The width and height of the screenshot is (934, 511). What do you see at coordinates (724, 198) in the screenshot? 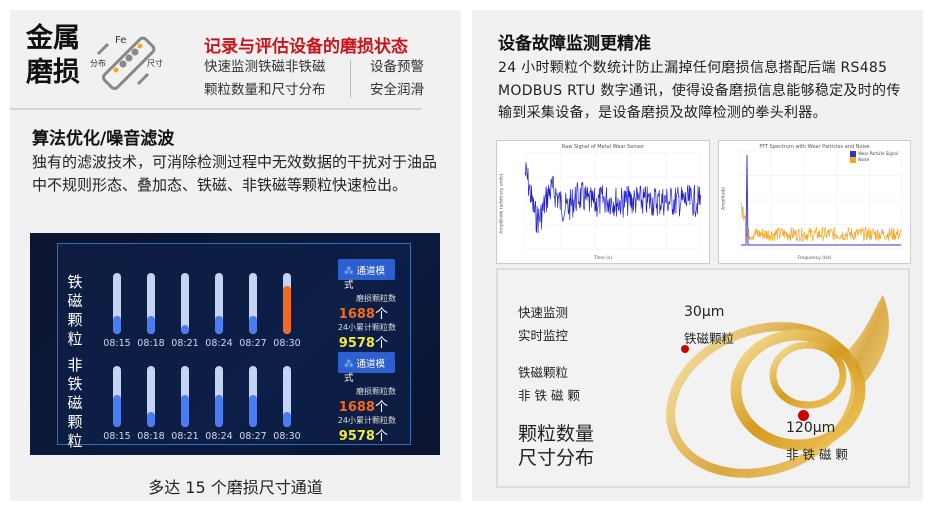
I see `y-axis-label: Amplitude` at bounding box center [724, 198].